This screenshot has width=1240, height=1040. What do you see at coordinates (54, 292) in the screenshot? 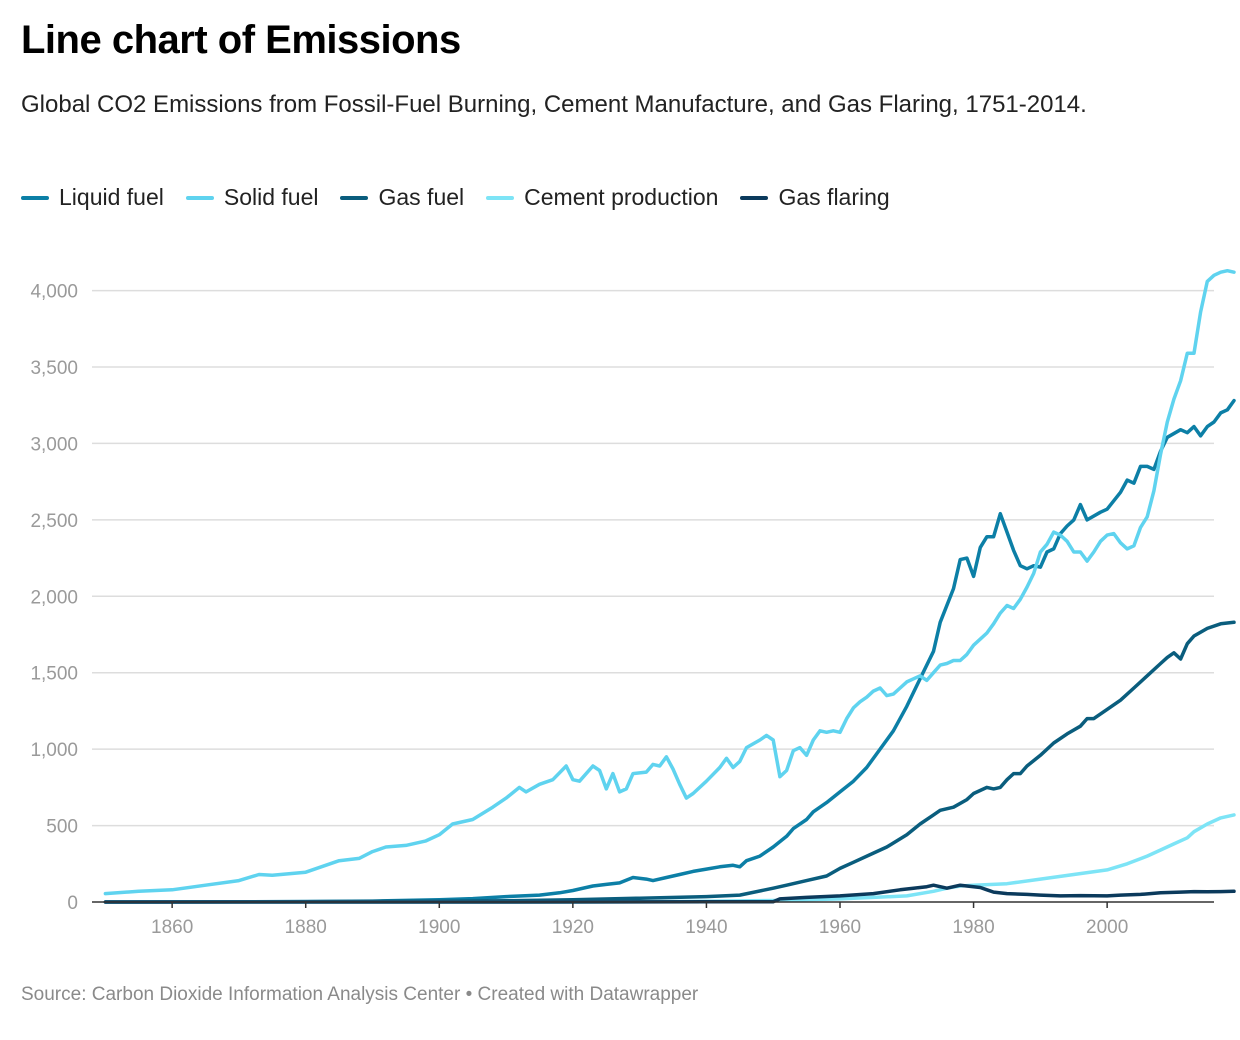
I see `y-tick-label: 4,000` at bounding box center [54, 292].